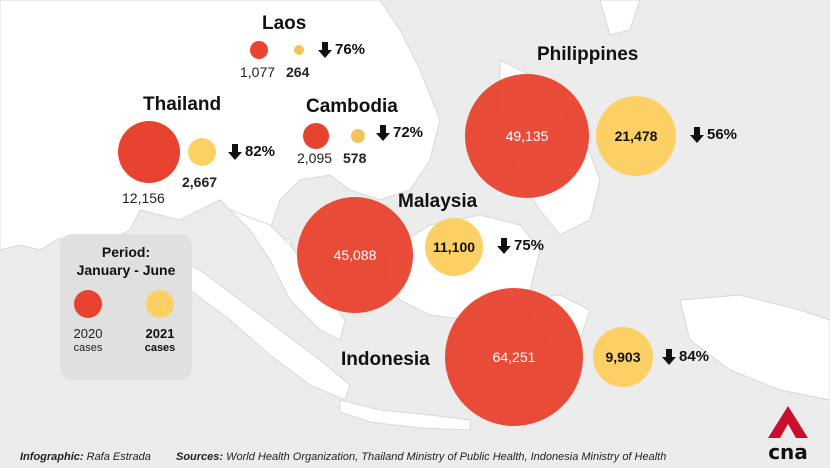 The height and width of the screenshot is (468, 830). I want to click on legend-title-line2: January - June, so click(126, 270).